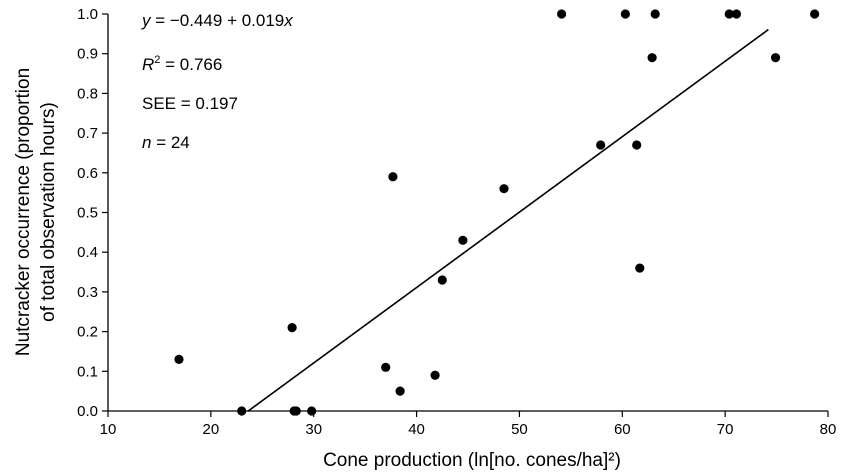 The width and height of the screenshot is (842, 472). What do you see at coordinates (828, 429) in the screenshot?
I see `x-tick-label: 80` at bounding box center [828, 429].